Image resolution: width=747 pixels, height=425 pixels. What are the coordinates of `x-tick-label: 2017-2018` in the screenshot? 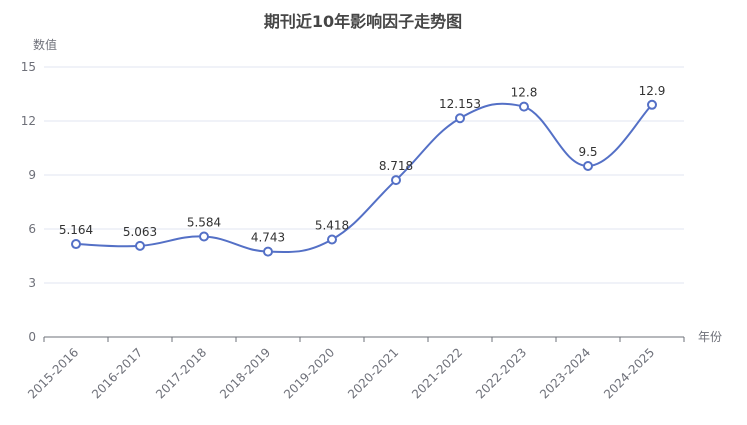 It's located at (181, 373).